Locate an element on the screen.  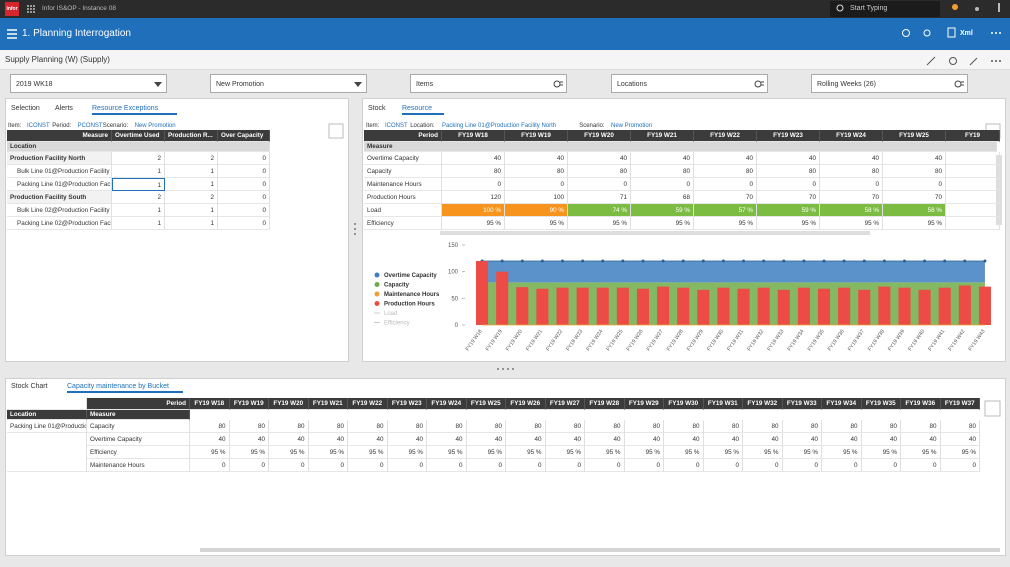
filter: Locations is located at coordinates (689, 83).